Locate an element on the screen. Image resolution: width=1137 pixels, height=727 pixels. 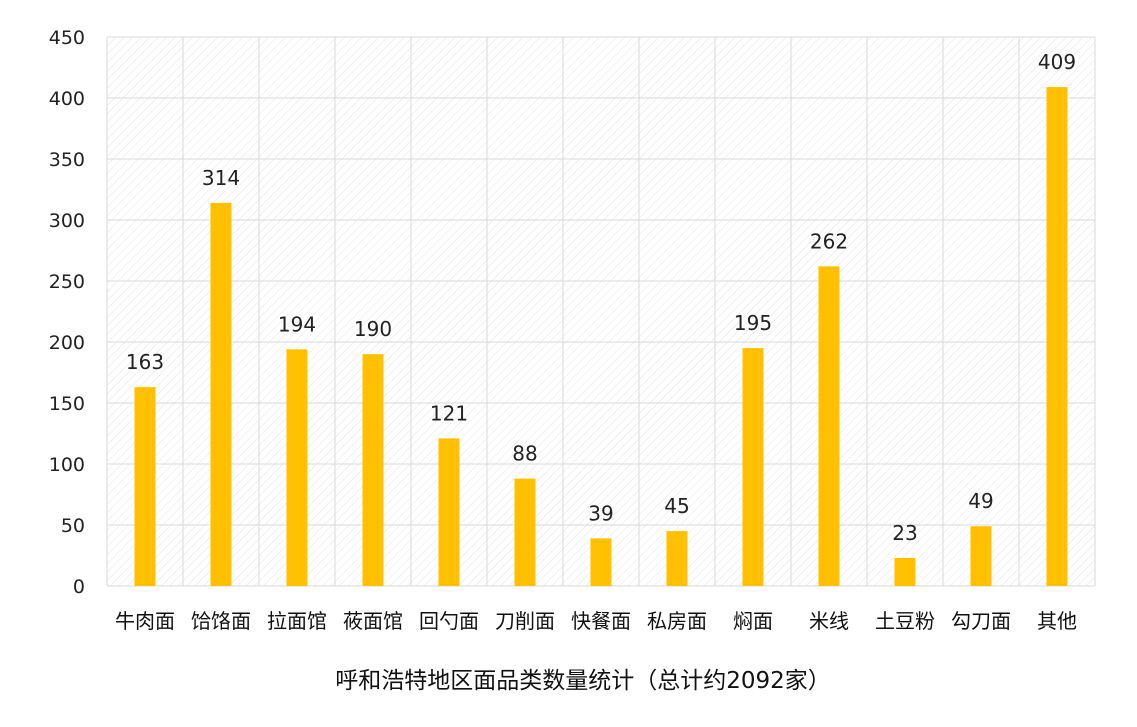
data-label: 23 is located at coordinates (904, 533).